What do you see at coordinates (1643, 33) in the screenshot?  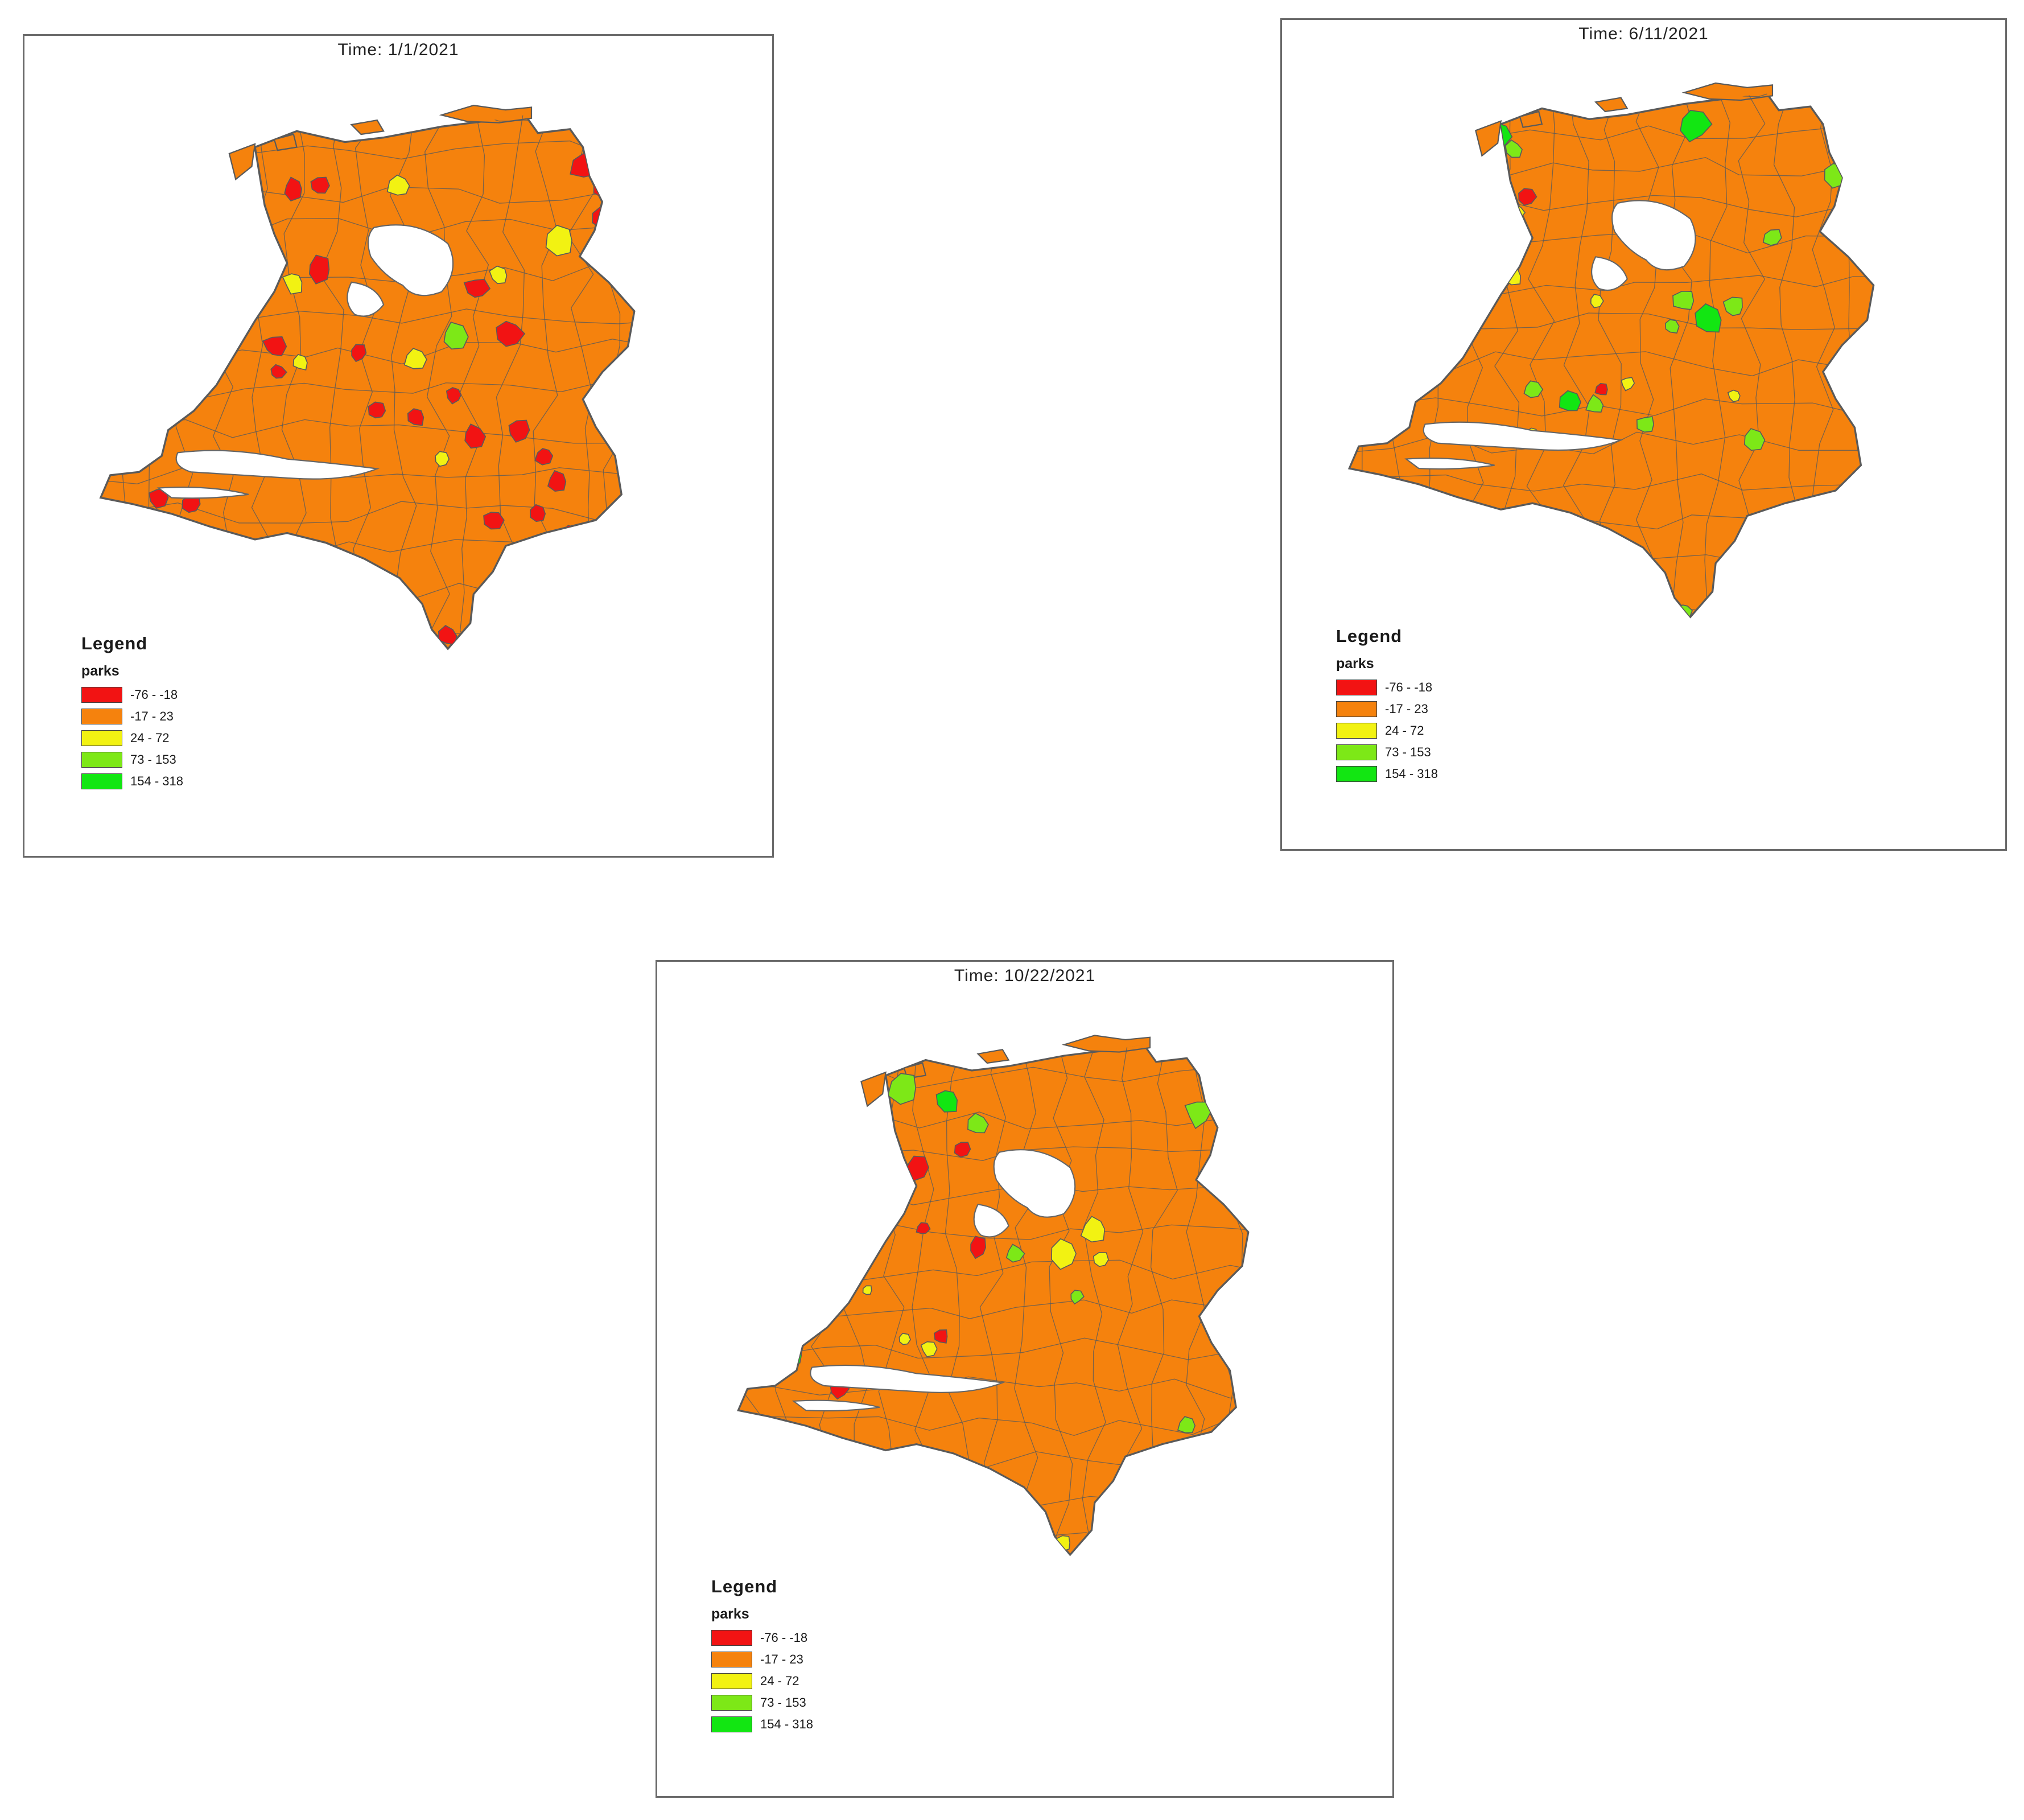 I see `panel-title: Time: 6/11/2021` at bounding box center [1643, 33].